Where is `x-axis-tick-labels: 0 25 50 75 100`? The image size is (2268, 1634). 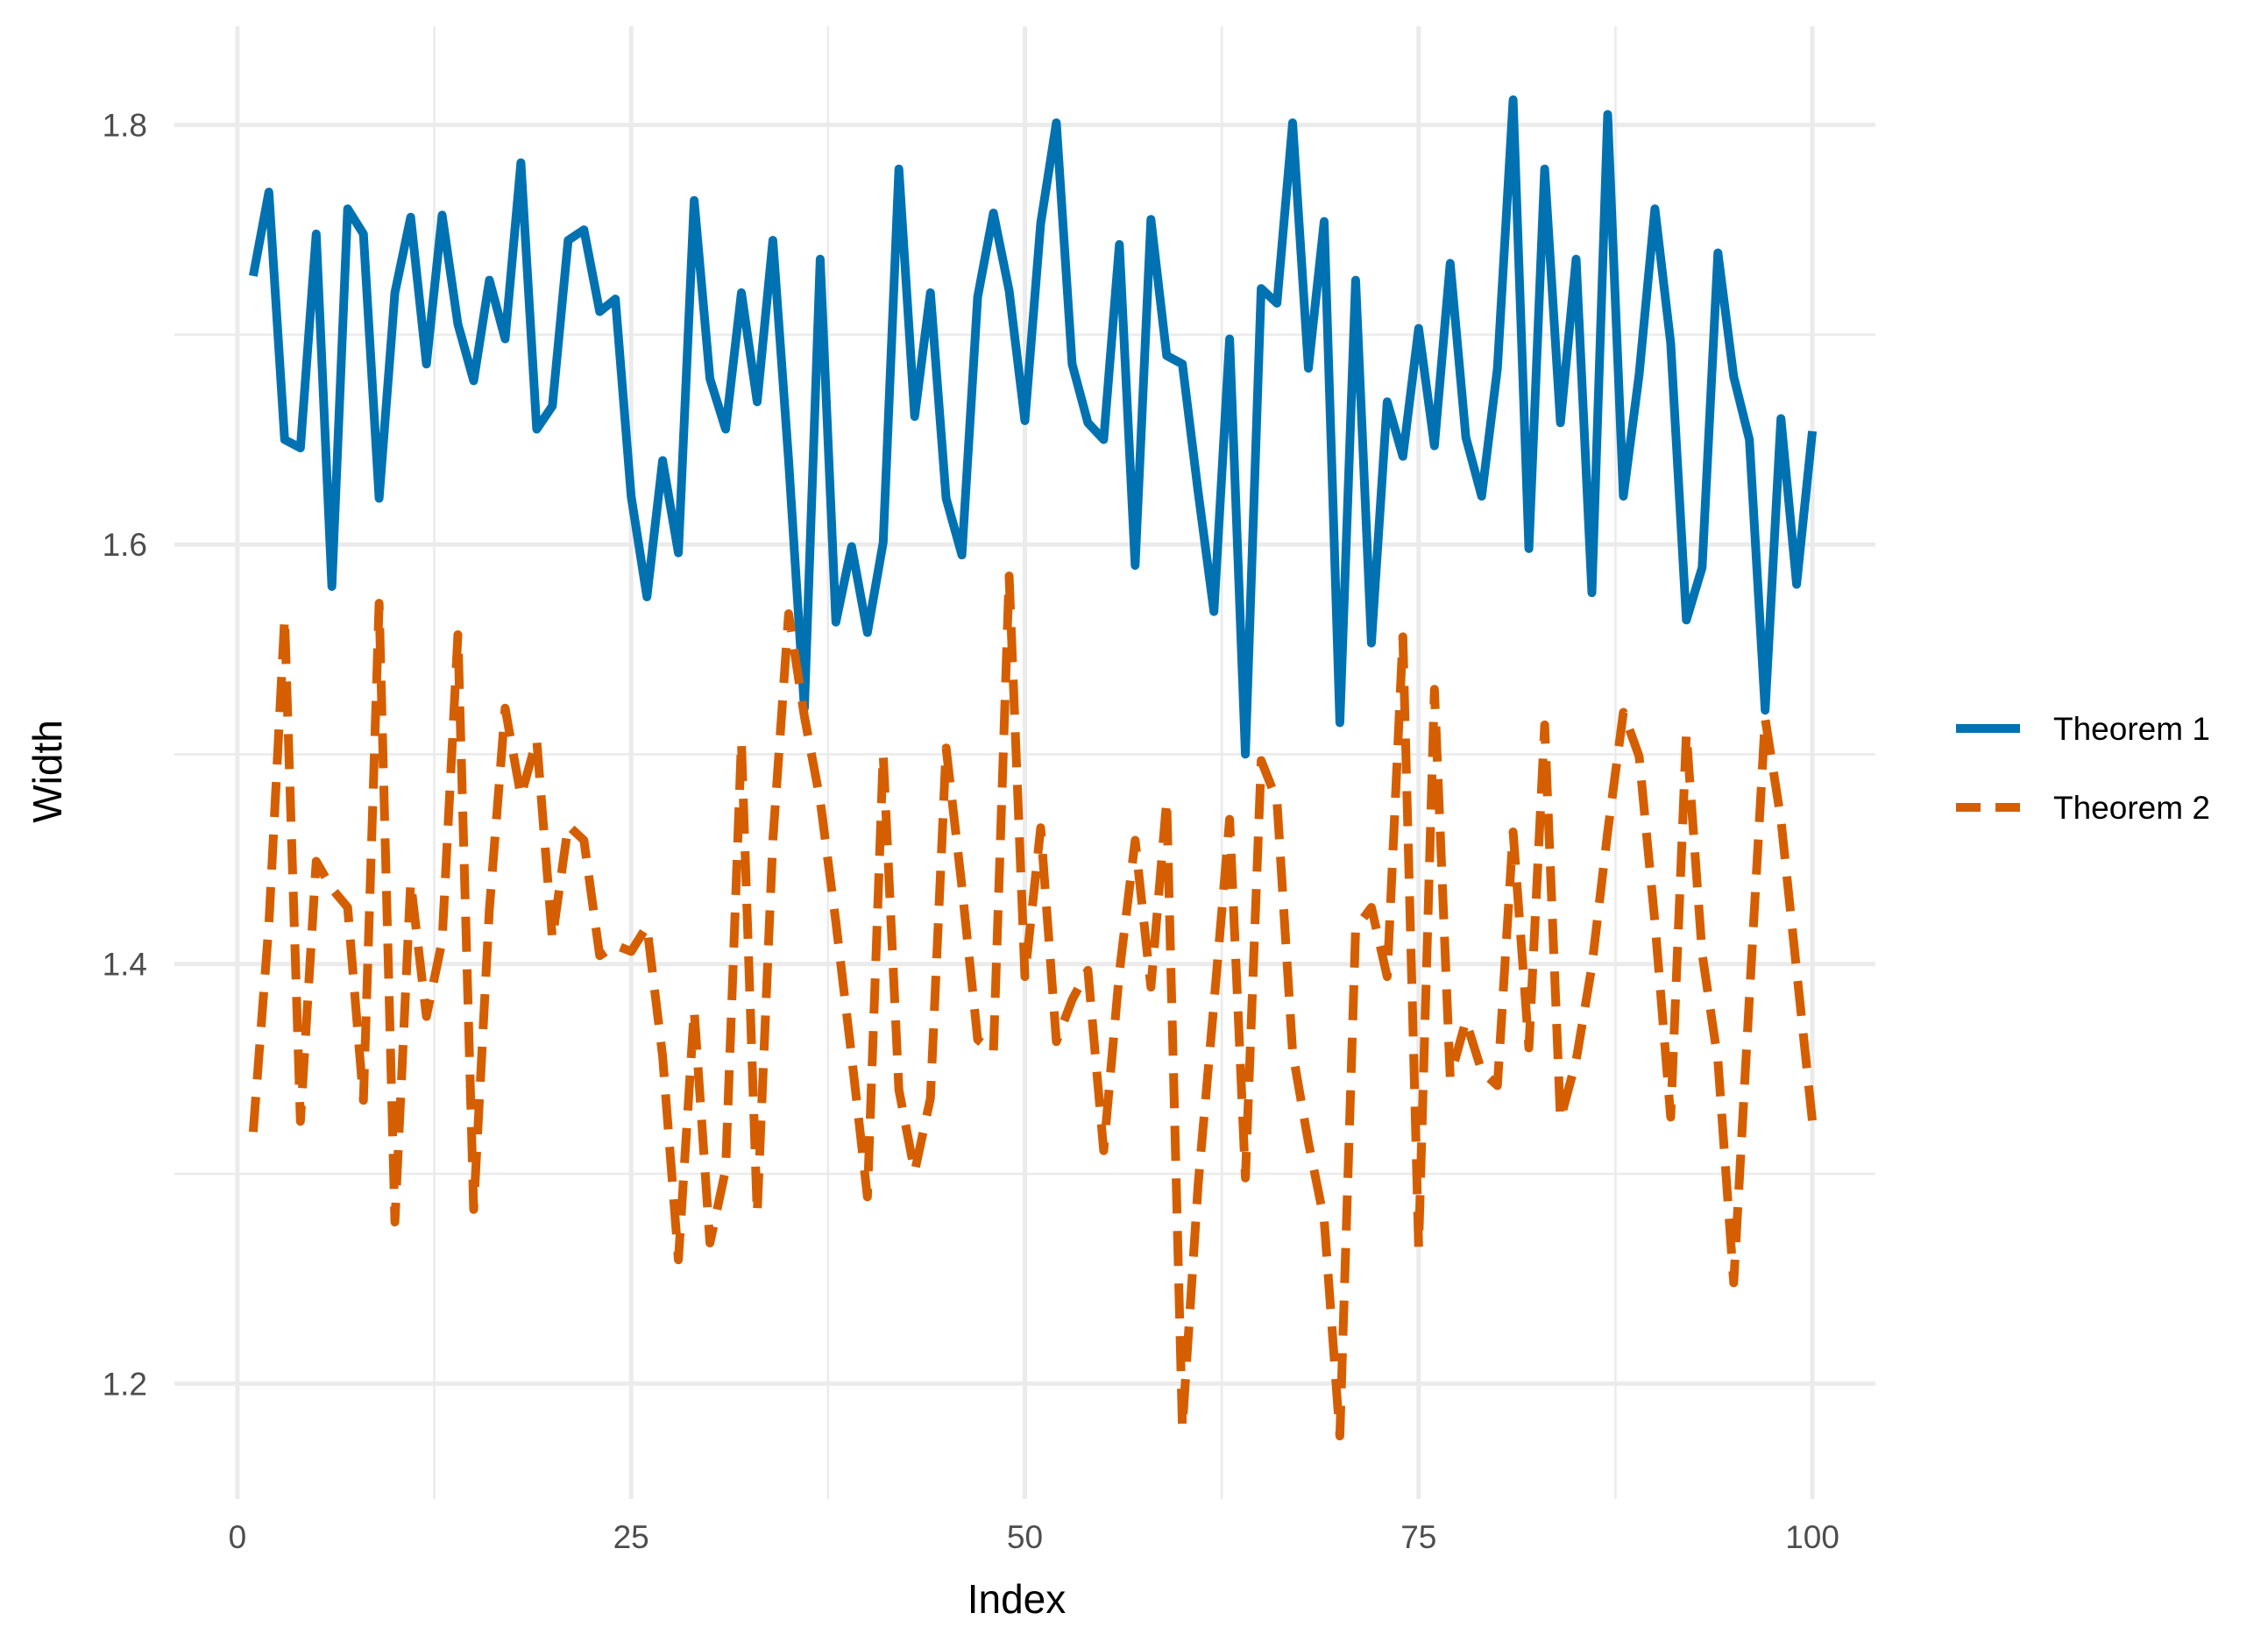
x-axis-tick-labels: 0 25 50 75 100 is located at coordinates (1034, 1537).